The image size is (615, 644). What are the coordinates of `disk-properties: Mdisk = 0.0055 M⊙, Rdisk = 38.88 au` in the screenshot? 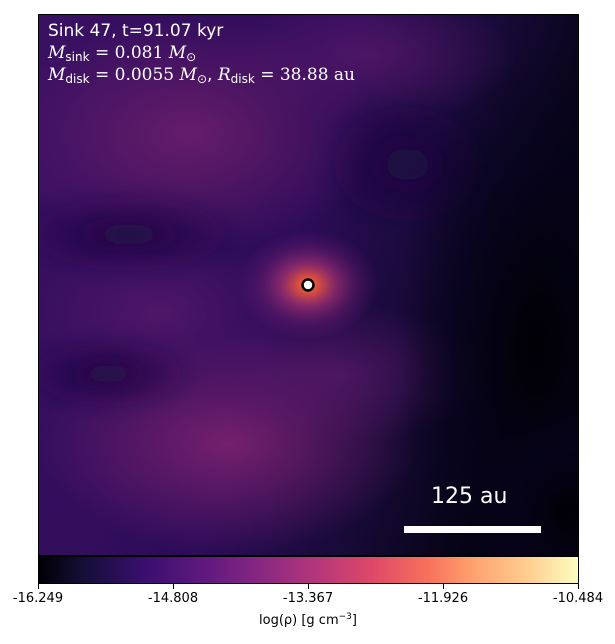 It's located at (202, 75).